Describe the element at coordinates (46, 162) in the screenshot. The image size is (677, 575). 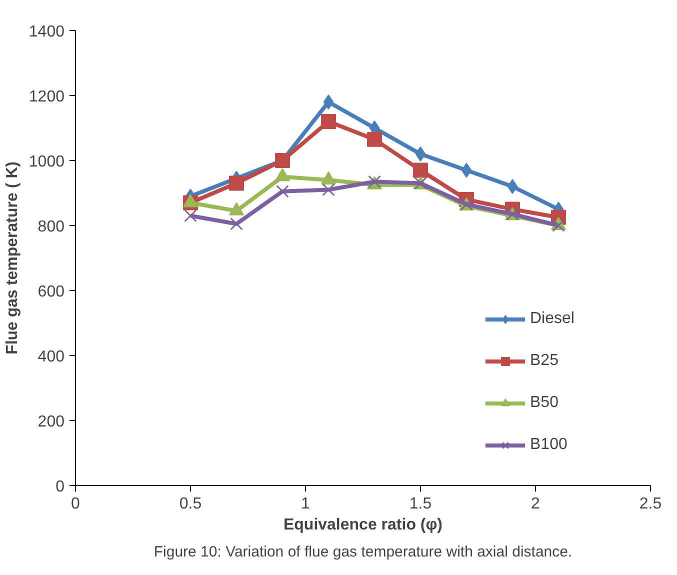
I see `y-tick-label: 1000` at that location.